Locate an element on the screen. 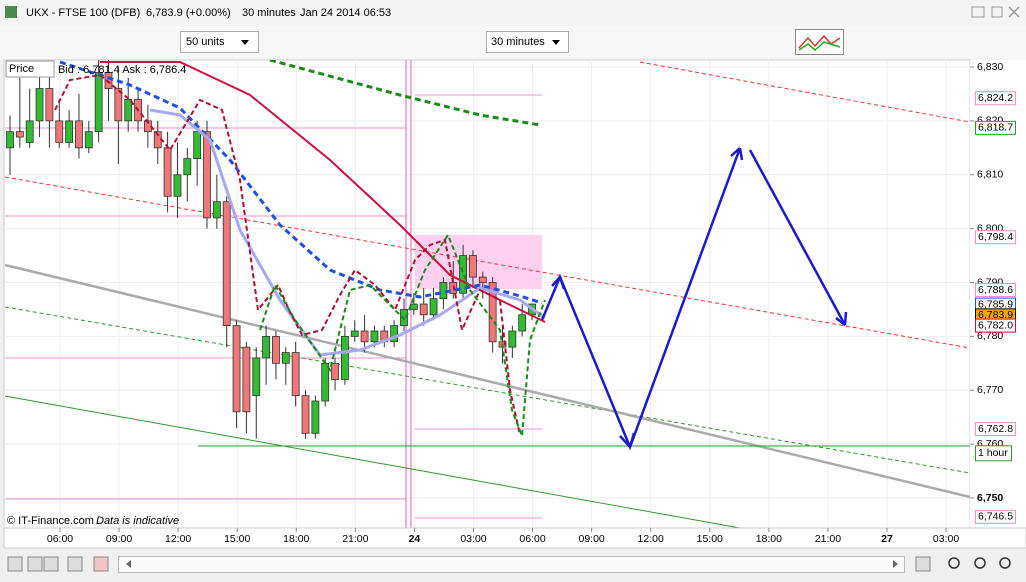 The image size is (1026, 582). moving-average is located at coordinates (405, 93).